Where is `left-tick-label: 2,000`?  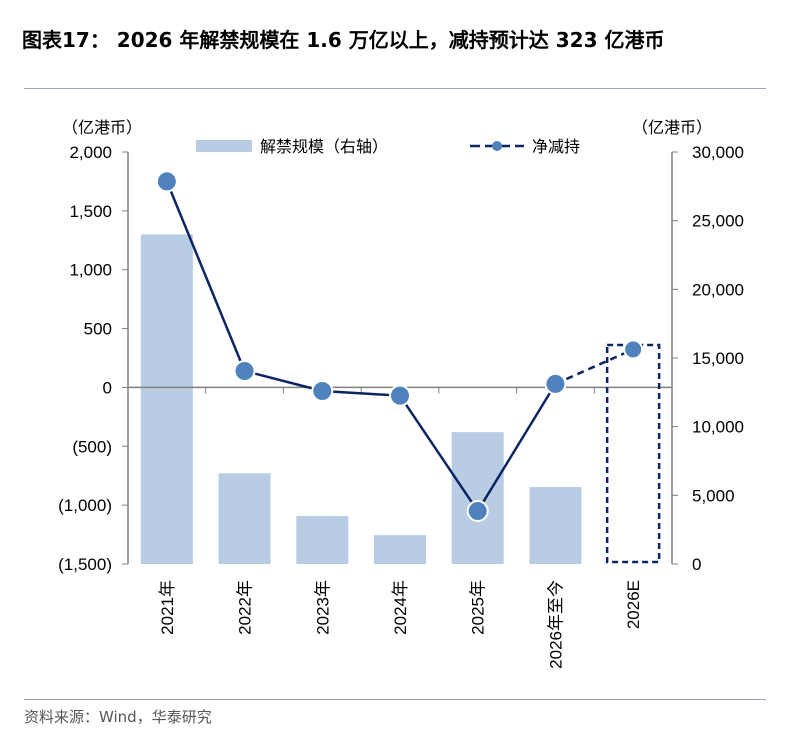 left-tick-label: 2,000 is located at coordinates (90, 152).